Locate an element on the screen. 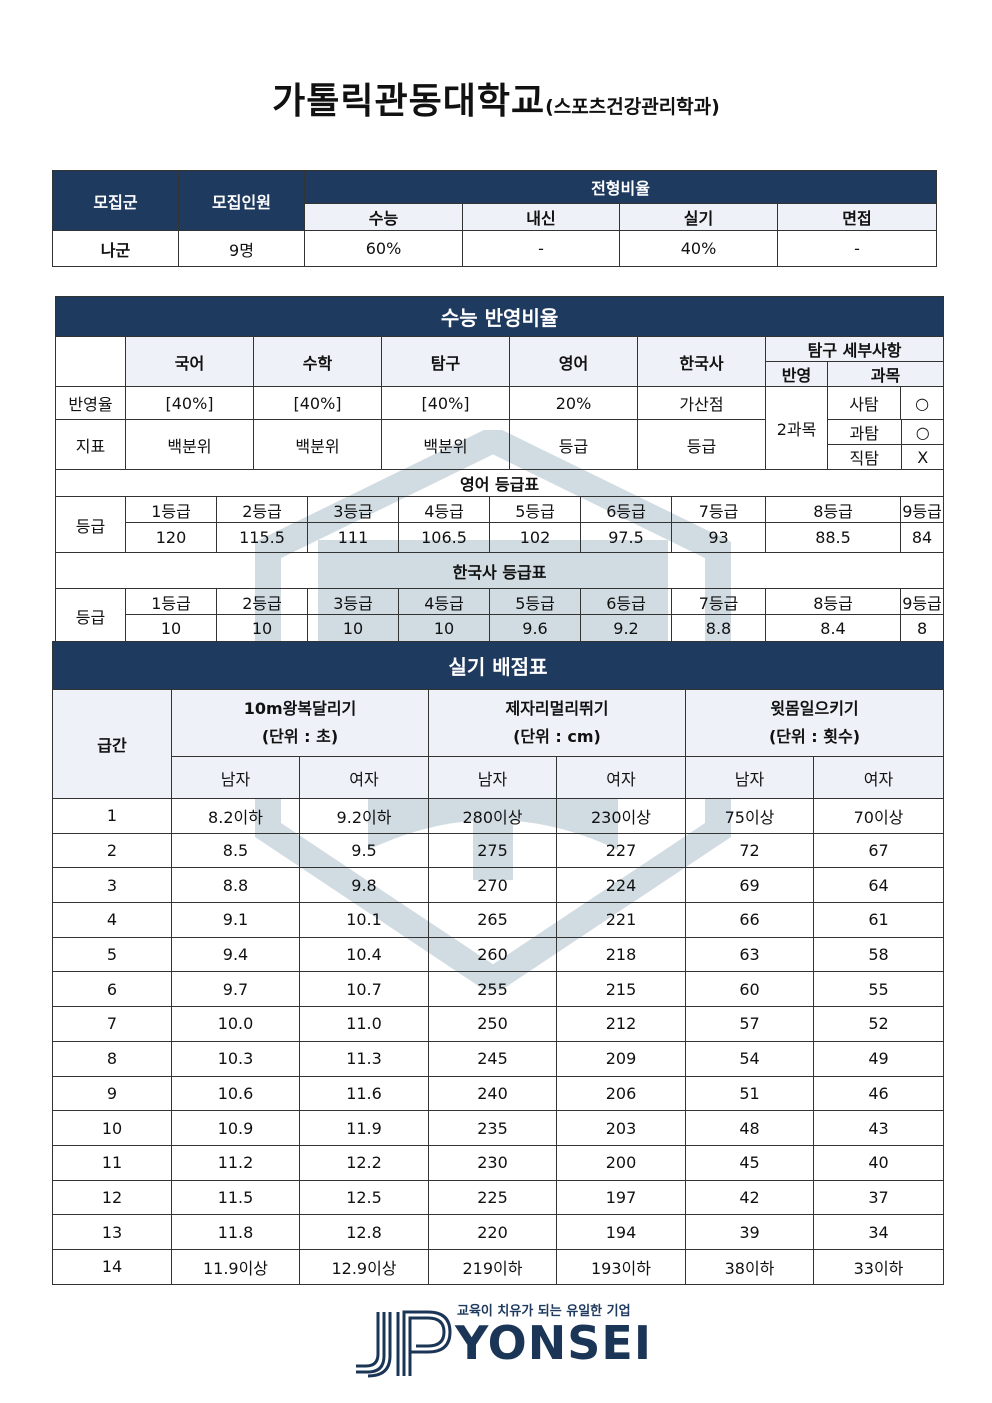 This screenshot has width=992, height=1403. history-score-4: 10 is located at coordinates (444, 628).